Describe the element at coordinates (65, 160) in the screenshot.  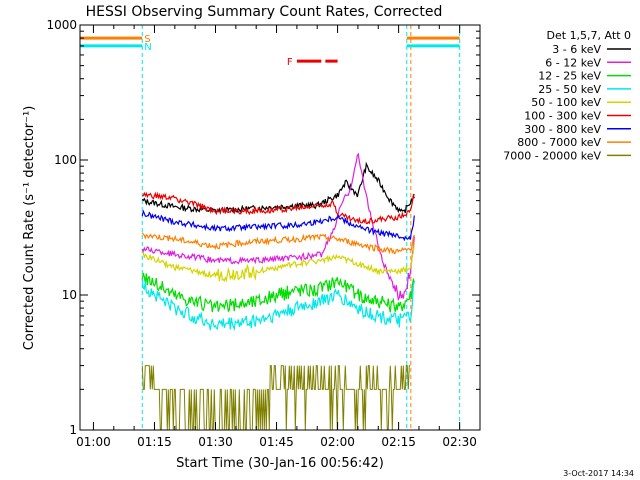
I see `y-tick-label-2: 100` at that location.